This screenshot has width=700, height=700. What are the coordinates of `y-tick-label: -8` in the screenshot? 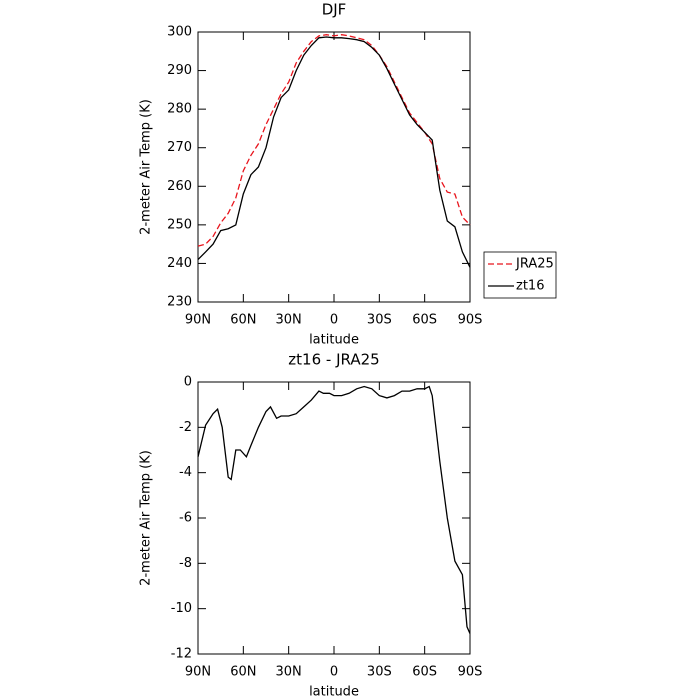 It's located at (185, 563).